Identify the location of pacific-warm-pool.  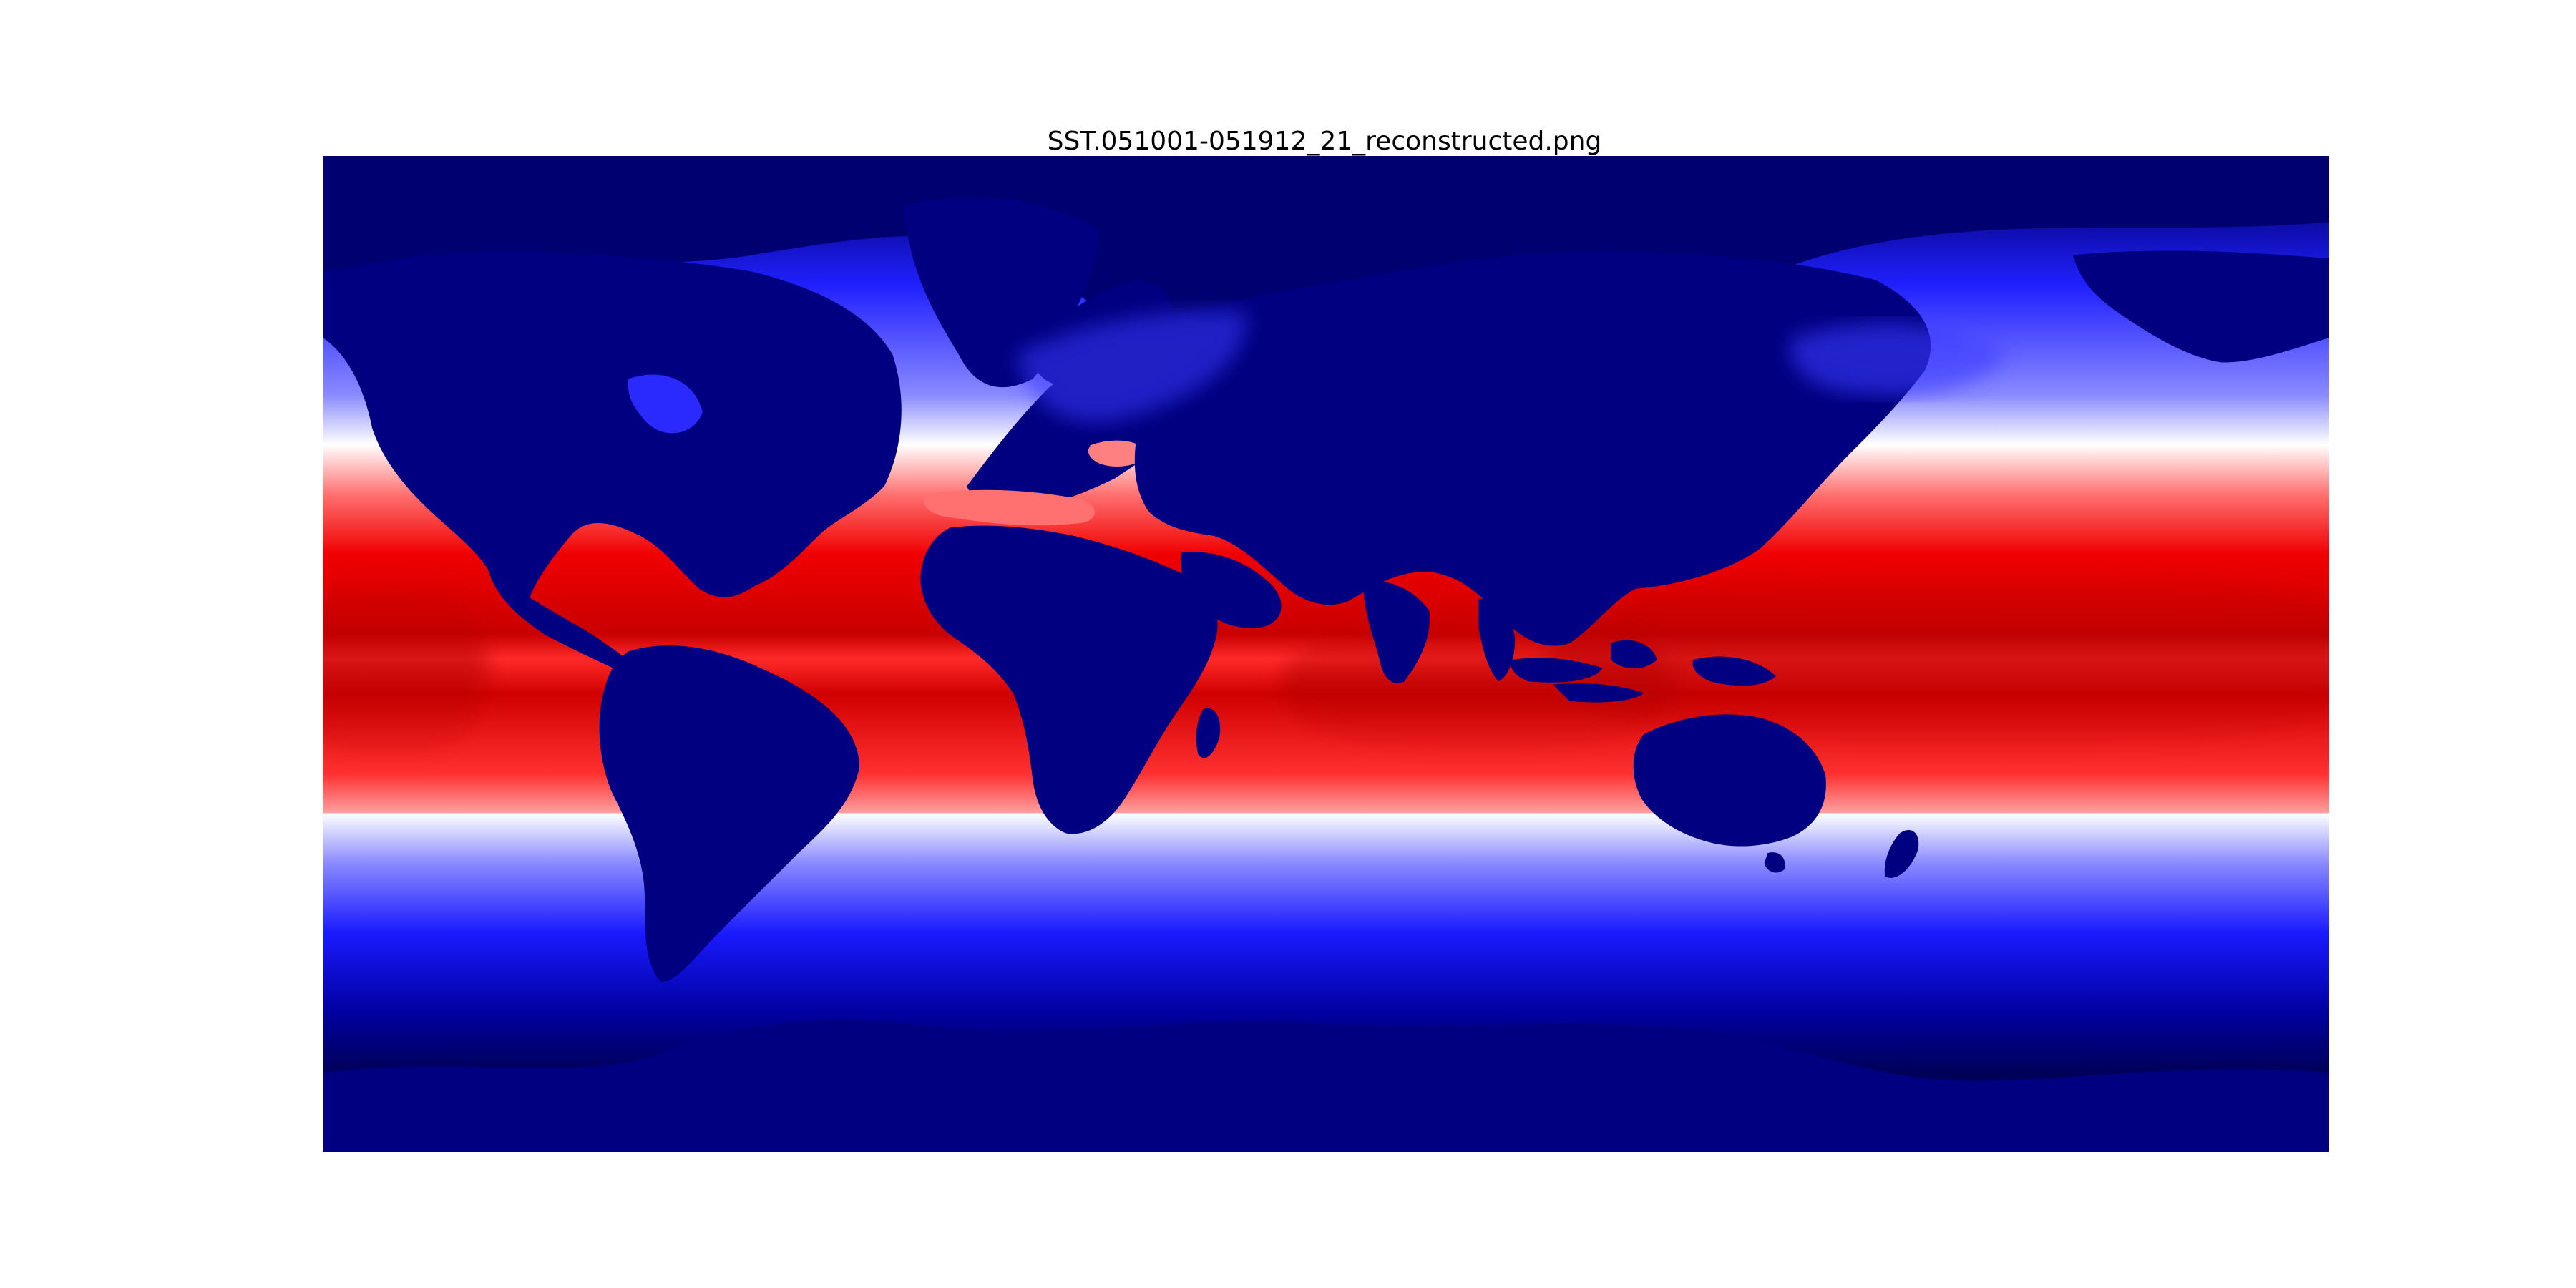
(1936, 659).